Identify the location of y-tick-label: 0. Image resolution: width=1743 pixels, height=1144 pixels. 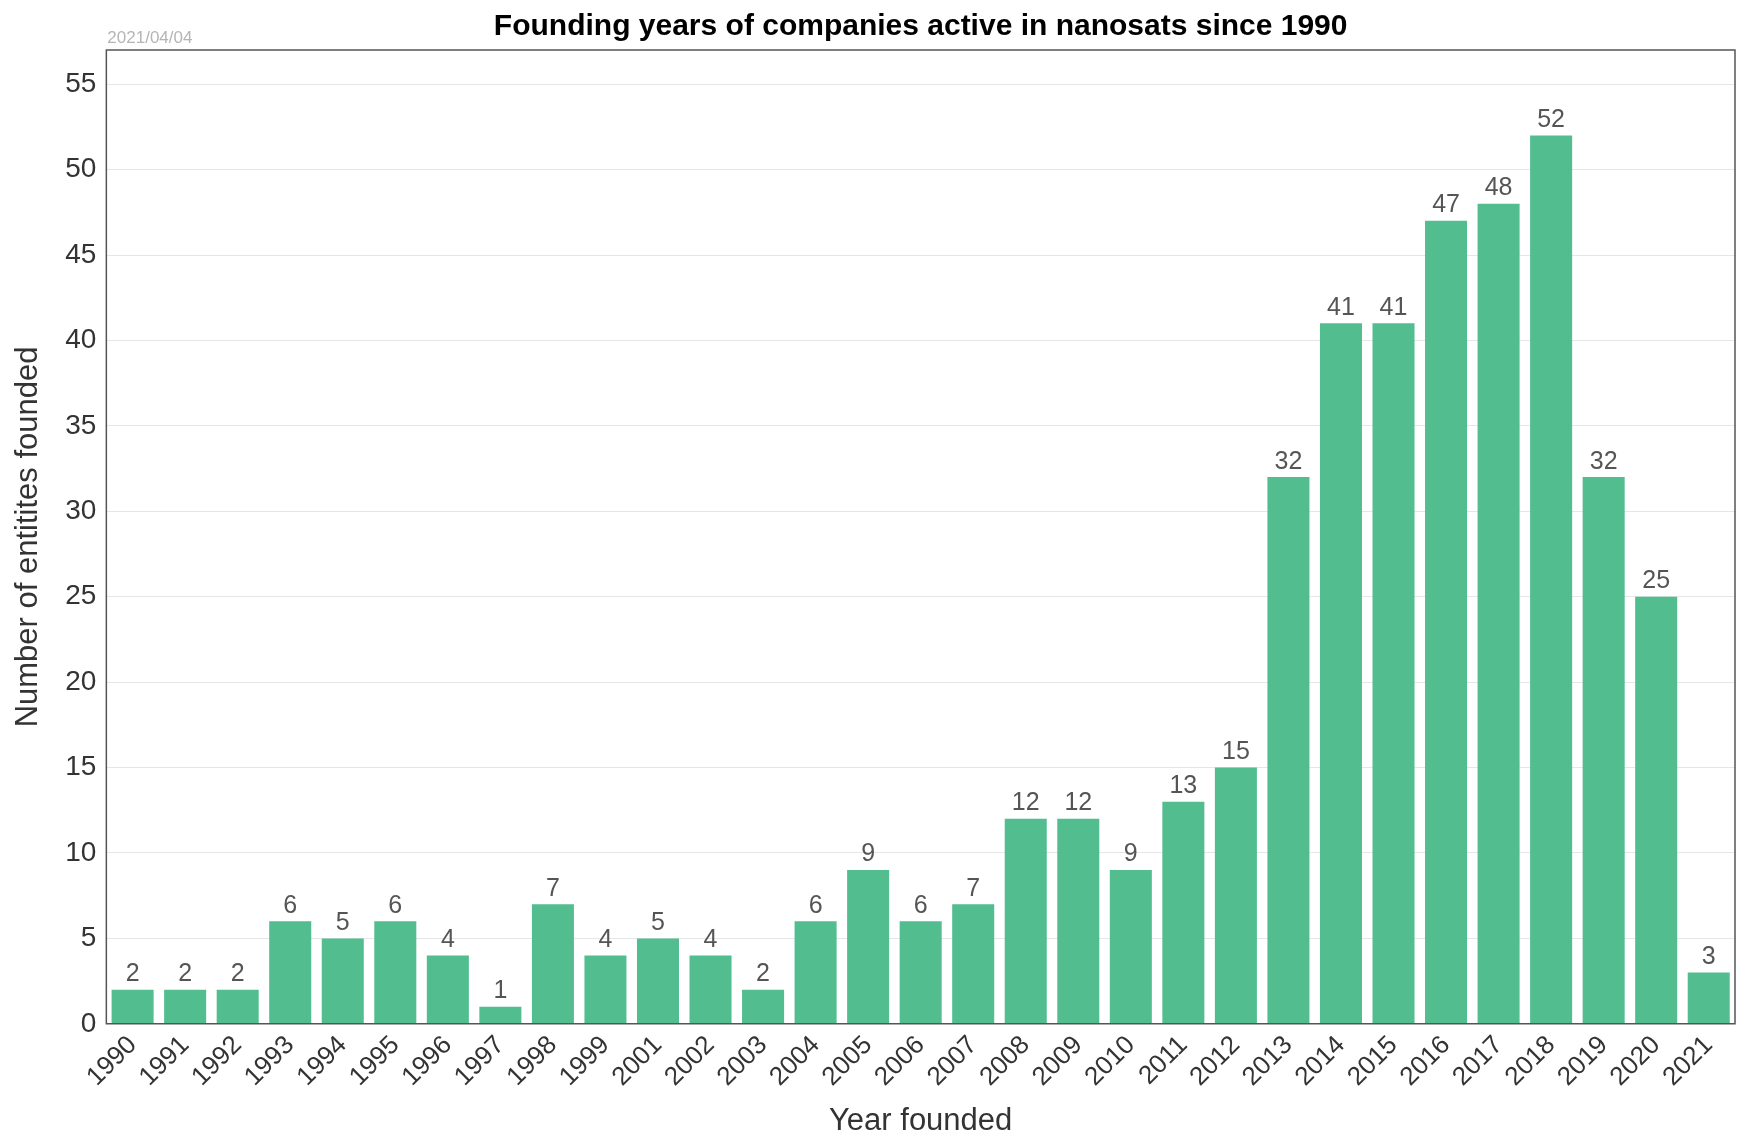
(88, 1022).